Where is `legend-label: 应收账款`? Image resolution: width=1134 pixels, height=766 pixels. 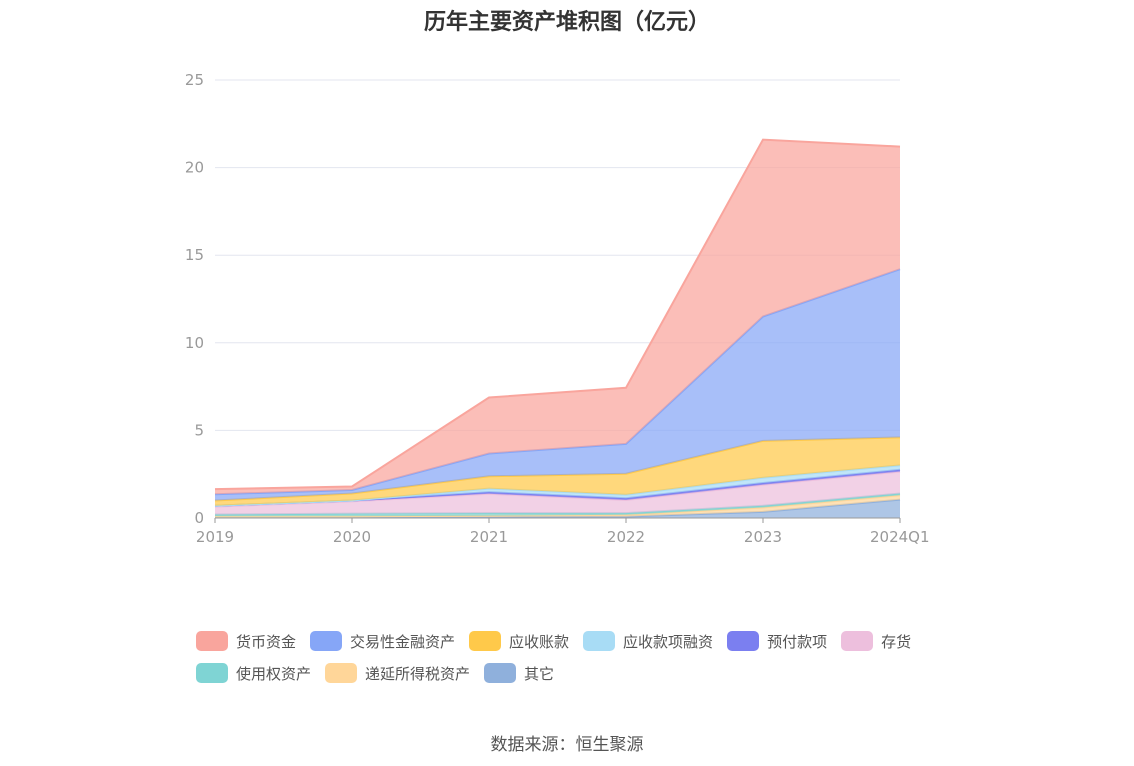 legend-label: 应收账款 is located at coordinates (539, 641).